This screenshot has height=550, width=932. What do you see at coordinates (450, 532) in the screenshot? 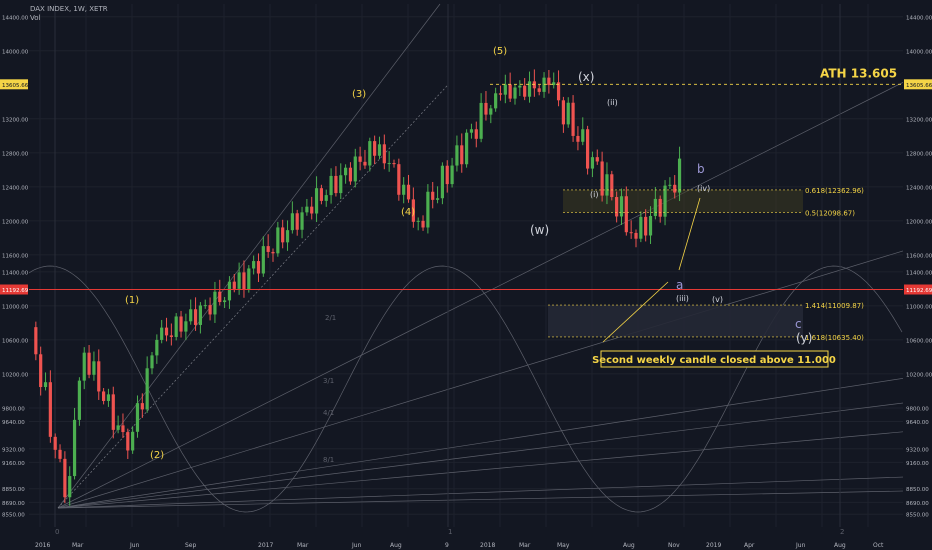
I see `cycle-label-1: 1` at bounding box center [450, 532].